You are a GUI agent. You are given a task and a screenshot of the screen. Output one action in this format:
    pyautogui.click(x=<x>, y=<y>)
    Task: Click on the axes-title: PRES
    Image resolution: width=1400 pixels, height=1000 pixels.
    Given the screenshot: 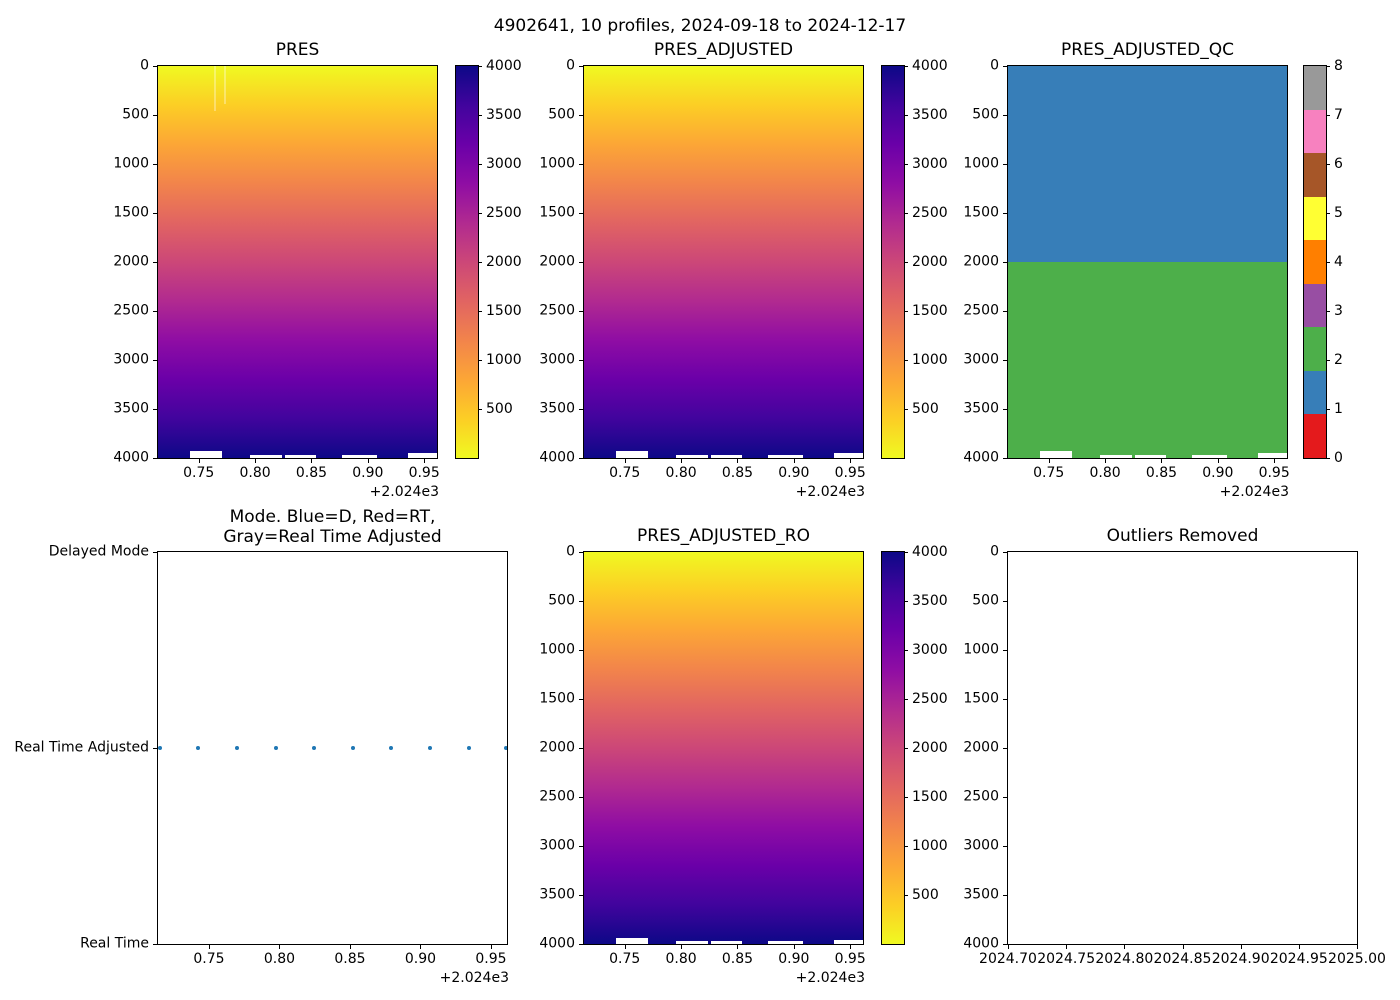 What is the action you would take?
    pyautogui.click(x=297, y=50)
    